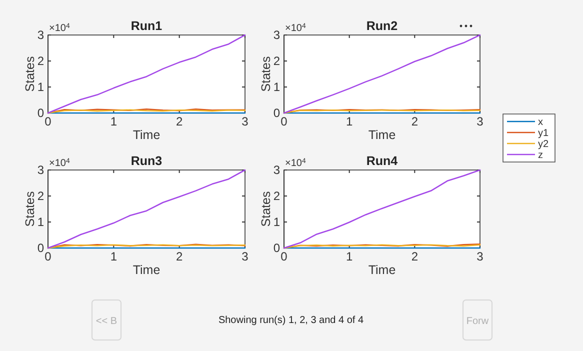 The height and width of the screenshot is (351, 583). I want to click on legend-label: y1, so click(543, 133).